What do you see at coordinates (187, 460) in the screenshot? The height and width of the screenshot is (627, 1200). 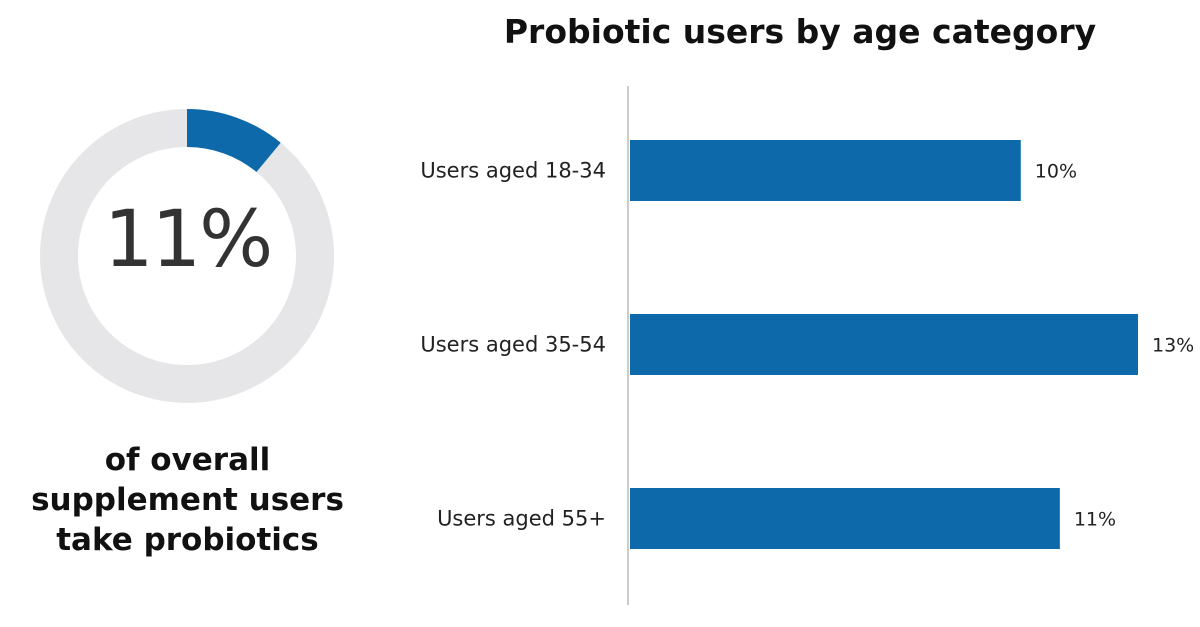 I see `caption-line: of overall` at bounding box center [187, 460].